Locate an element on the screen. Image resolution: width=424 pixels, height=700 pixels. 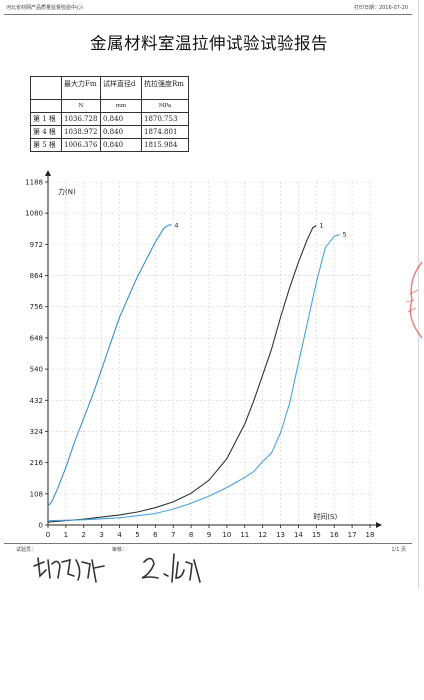
table-header-row: 最大力Fm 试样直径d 抗拉强度Rm is located at coordinates (109, 88).